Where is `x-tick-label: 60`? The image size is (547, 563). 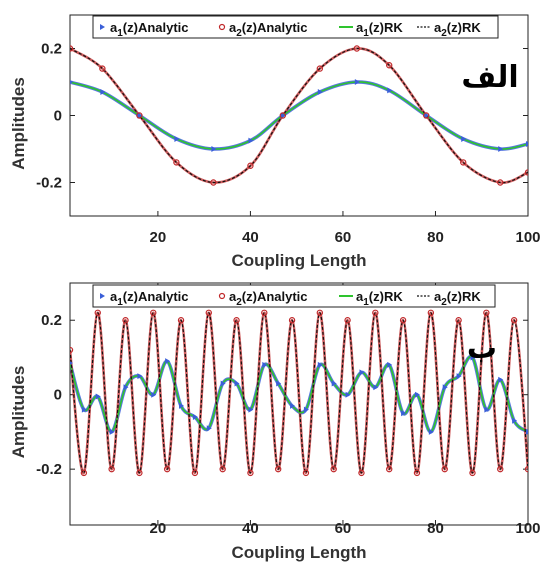
x-tick-label: 60 is located at coordinates (343, 528).